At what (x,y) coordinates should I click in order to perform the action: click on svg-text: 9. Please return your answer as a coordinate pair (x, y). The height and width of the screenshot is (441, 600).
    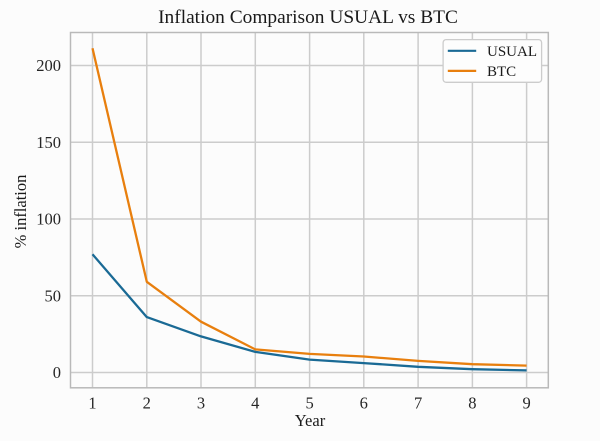
    Looking at the image, I should click on (526, 403).